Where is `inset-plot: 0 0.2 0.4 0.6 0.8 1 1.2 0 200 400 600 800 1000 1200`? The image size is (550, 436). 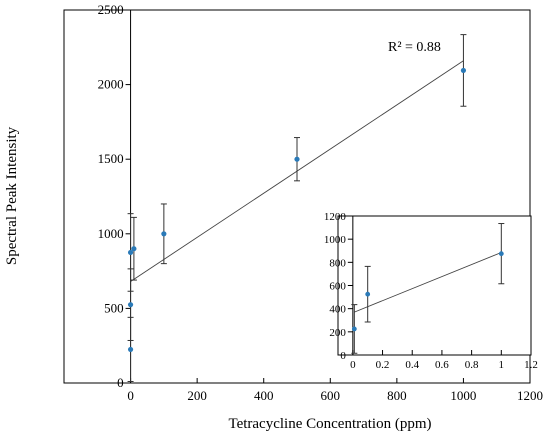
inset-plot: 0 0.2 0.4 0.6 0.8 1 1.2 0 200 400 600 800 1000 1200 is located at coordinates (431, 291).